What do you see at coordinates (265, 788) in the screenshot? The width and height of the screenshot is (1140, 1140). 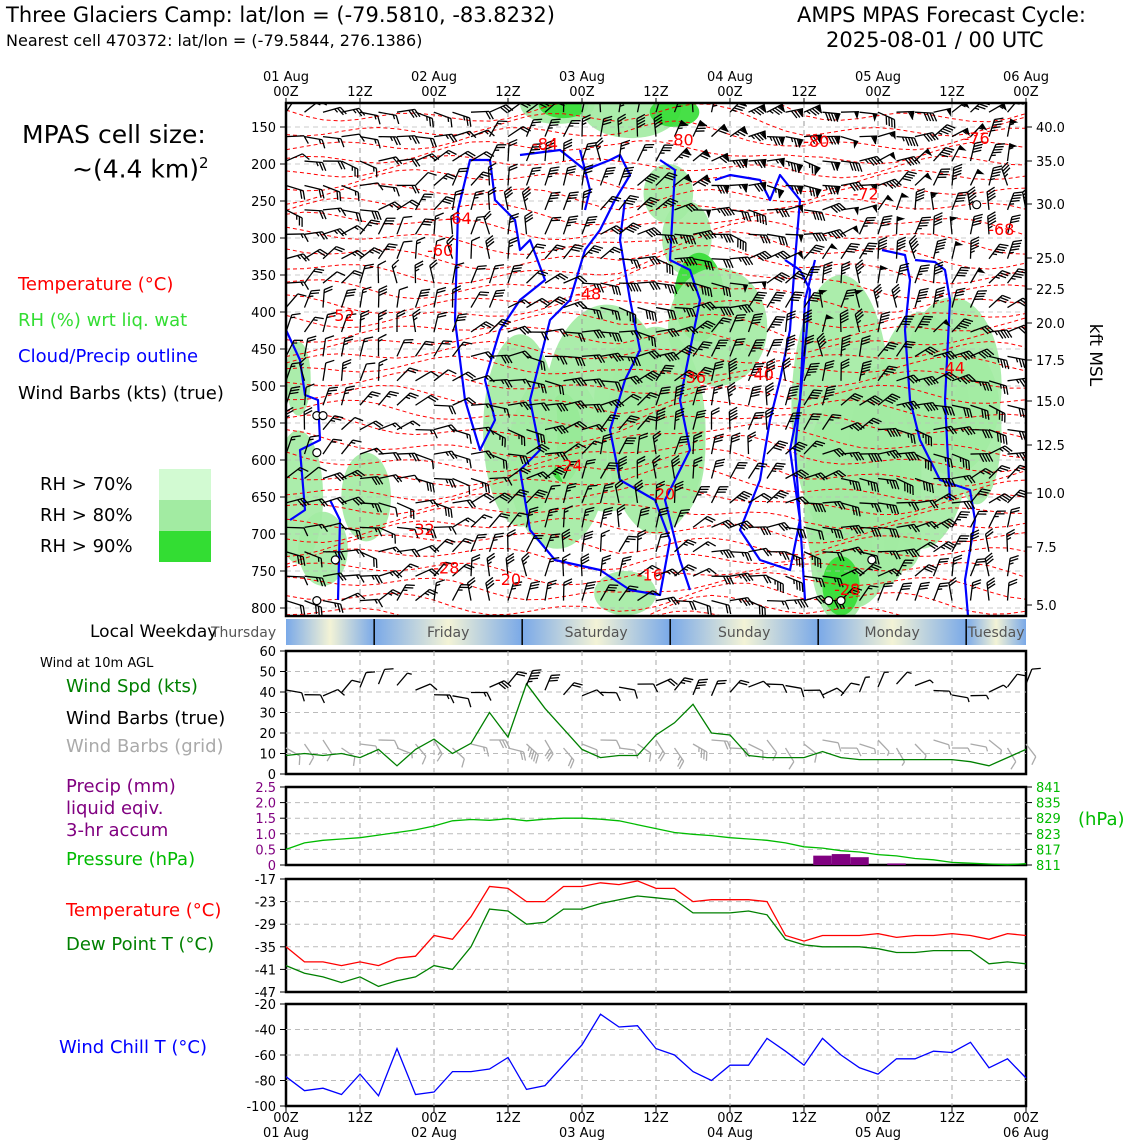 I see `y-tick-label: 2.5` at bounding box center [265, 788].